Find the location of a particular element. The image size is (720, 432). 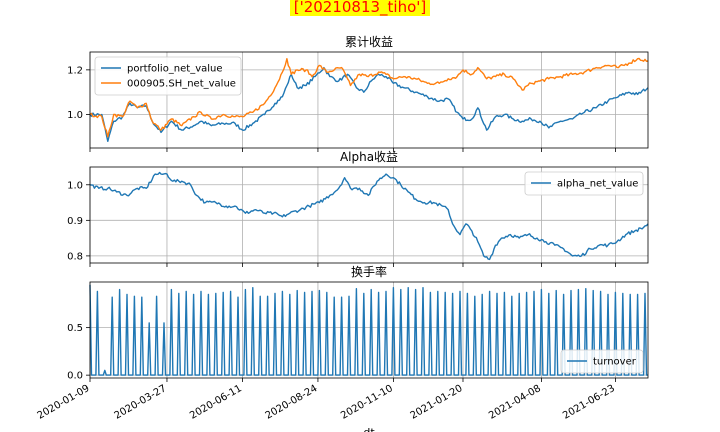

legend-label: alpha_net_value is located at coordinates (597, 184).